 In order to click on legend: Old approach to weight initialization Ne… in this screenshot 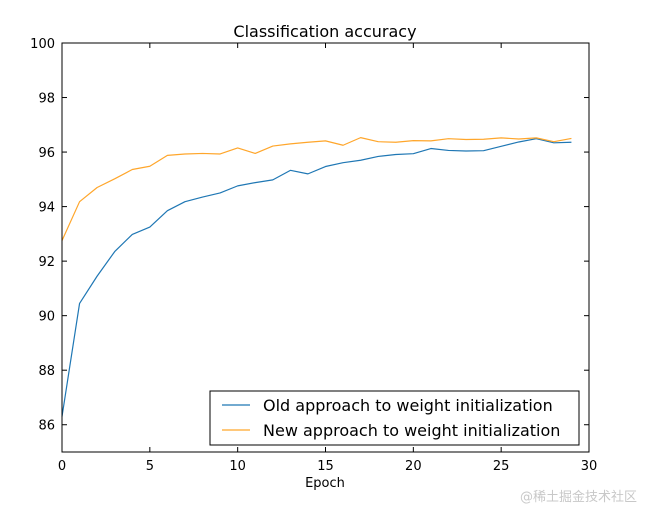, I will do `click(394, 418)`.